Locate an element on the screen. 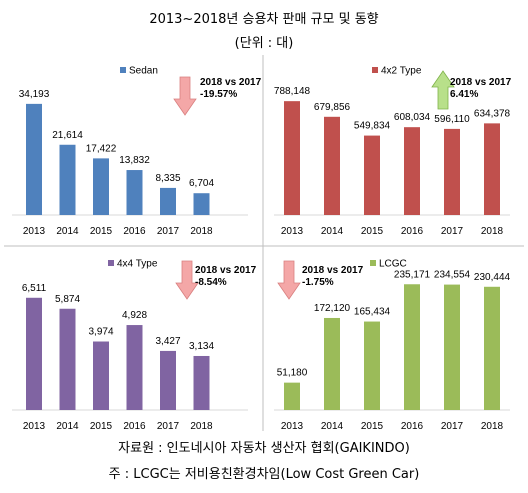  chart-unit: (단위 : 대) is located at coordinates (264, 43).